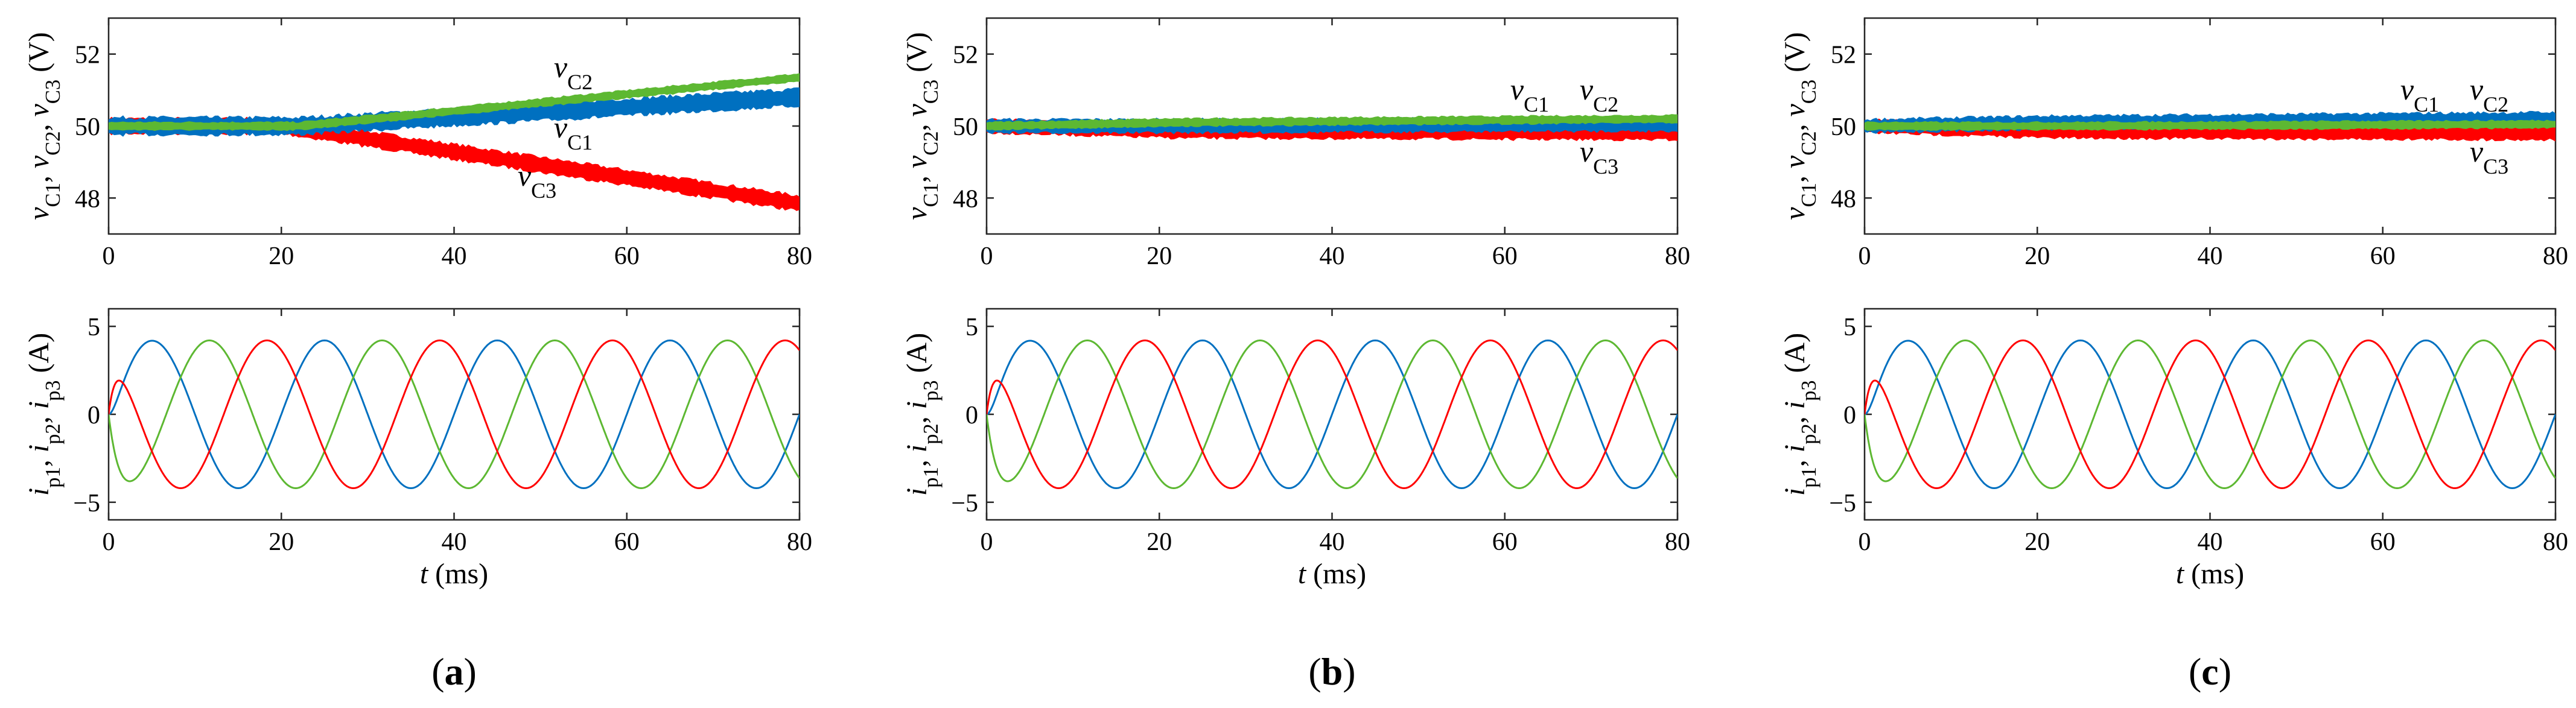 Image resolution: width=2576 pixels, height=708 pixels. What do you see at coordinates (972, 327) in the screenshot?
I see `current-b-y-tick-label: 5` at bounding box center [972, 327].